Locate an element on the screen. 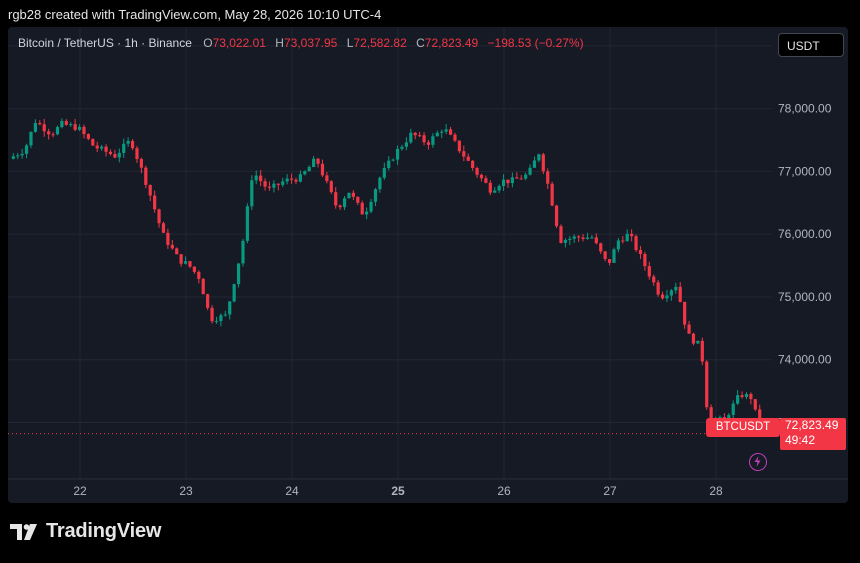  legend-change: −198.53 (−0.27%) is located at coordinates (535, 43).